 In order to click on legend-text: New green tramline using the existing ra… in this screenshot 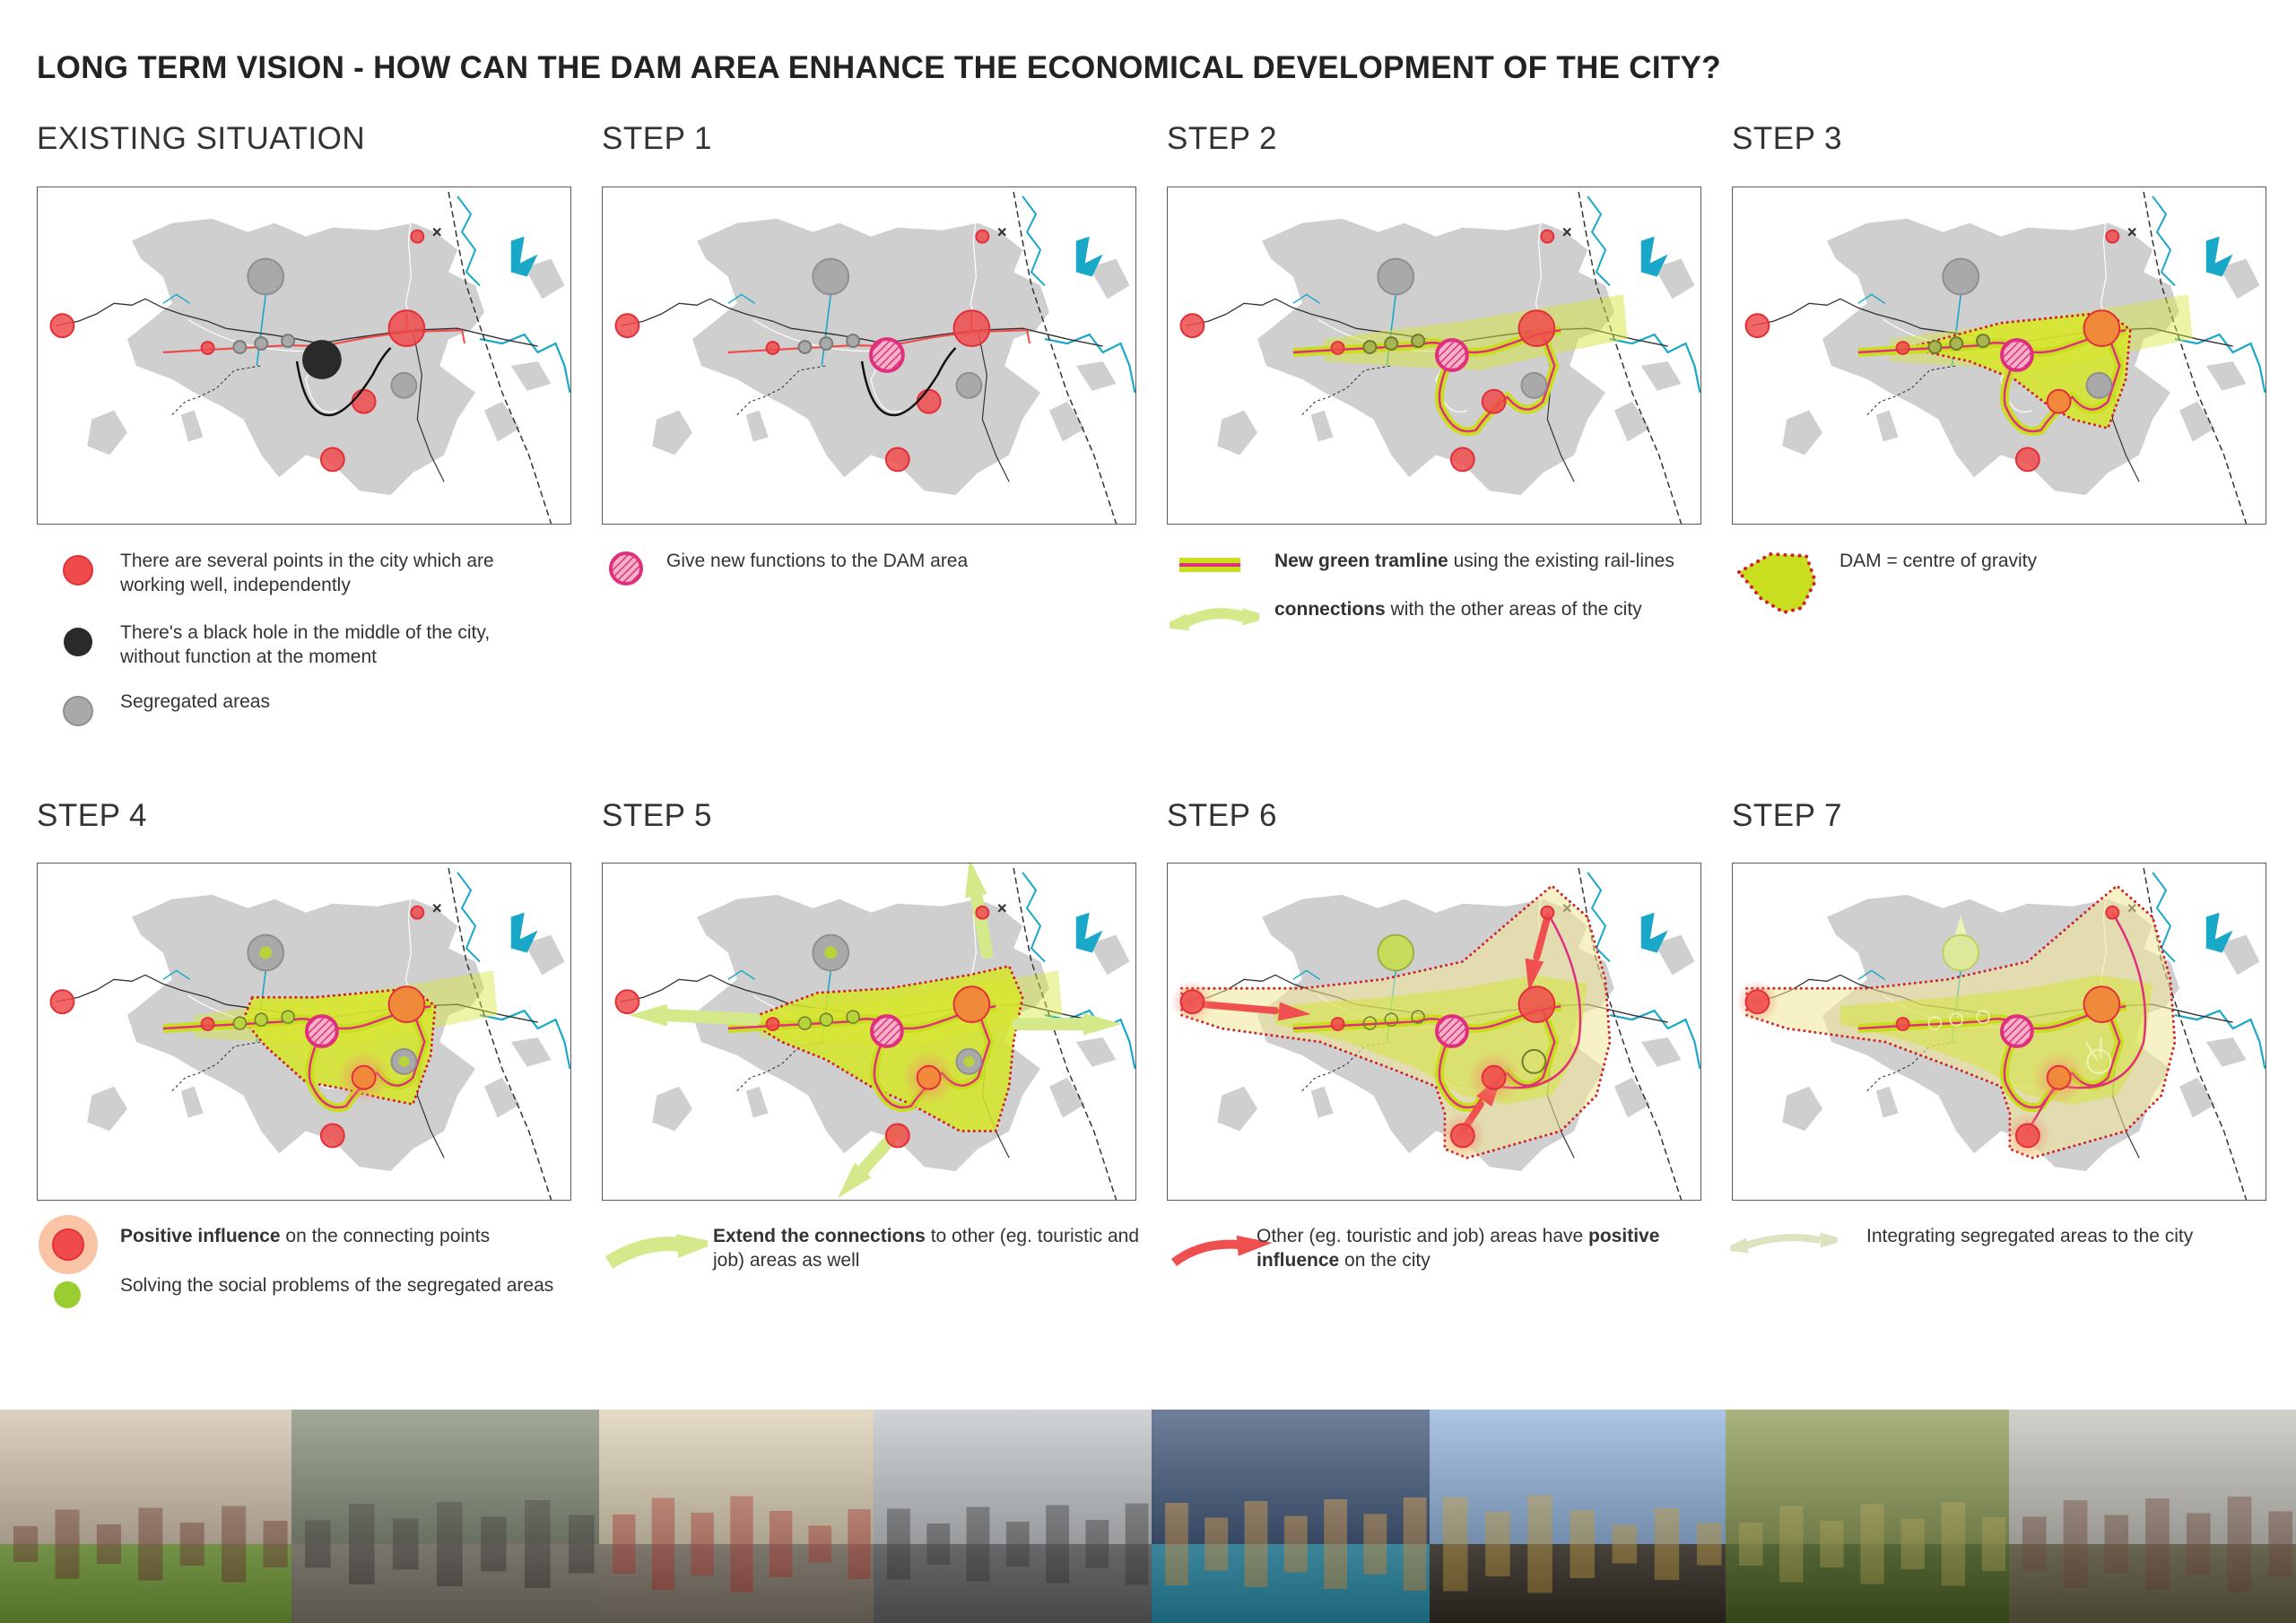, I will do `click(1498, 561)`.